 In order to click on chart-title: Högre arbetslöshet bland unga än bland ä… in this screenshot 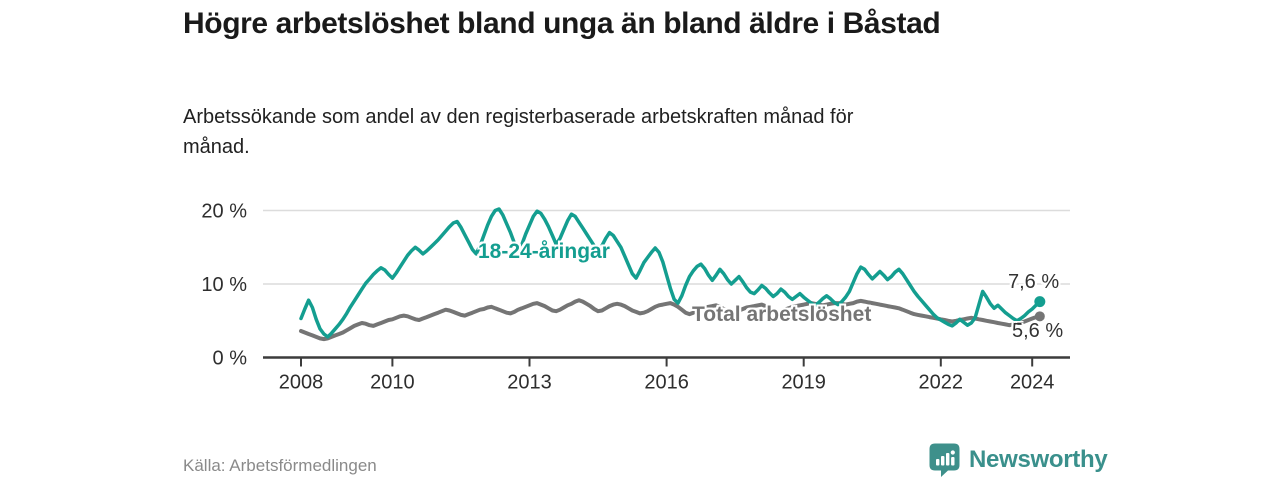, I will do `click(562, 23)`.